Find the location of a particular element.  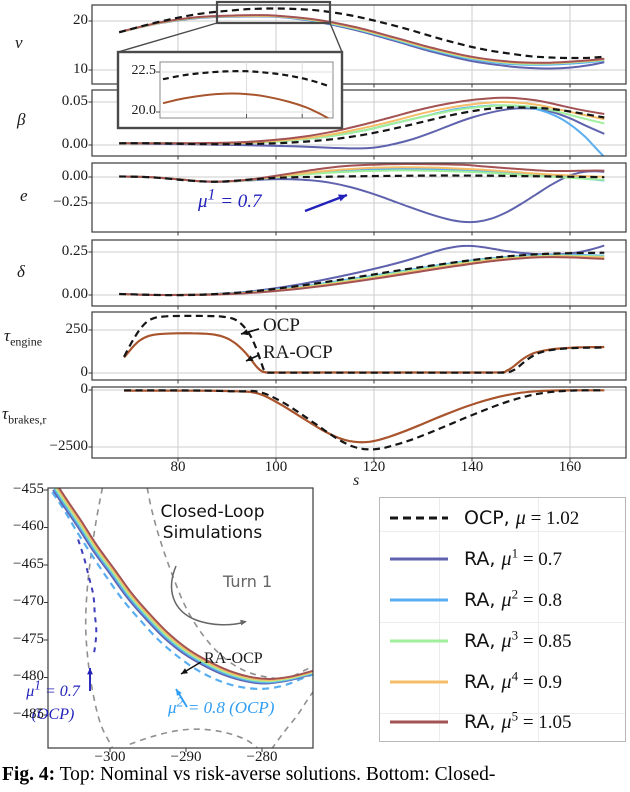

legend-entry: RA, μ4 = 0.9 is located at coordinates (502, 682).